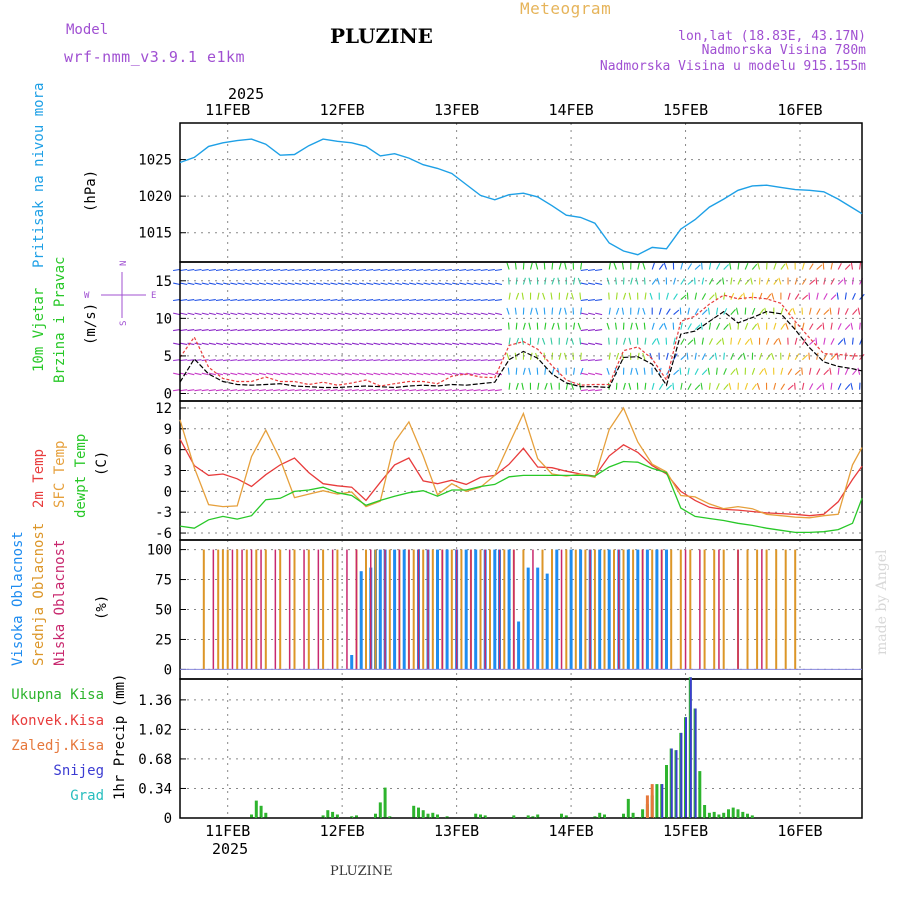 Image resolution: width=900 pixels, height=900 pixels. What do you see at coordinates (513, 110) in the screenshot?
I see `top-date-labels: 11FEB 12FEB 13FEB 14FEB 15FEB 16FEB` at bounding box center [513, 110].